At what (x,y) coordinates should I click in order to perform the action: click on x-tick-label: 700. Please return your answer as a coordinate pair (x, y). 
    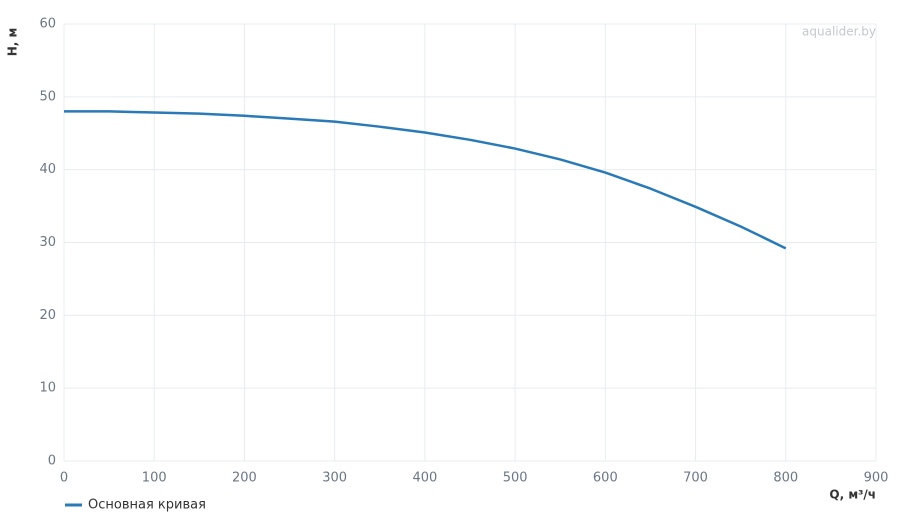
    Looking at the image, I should click on (695, 478).